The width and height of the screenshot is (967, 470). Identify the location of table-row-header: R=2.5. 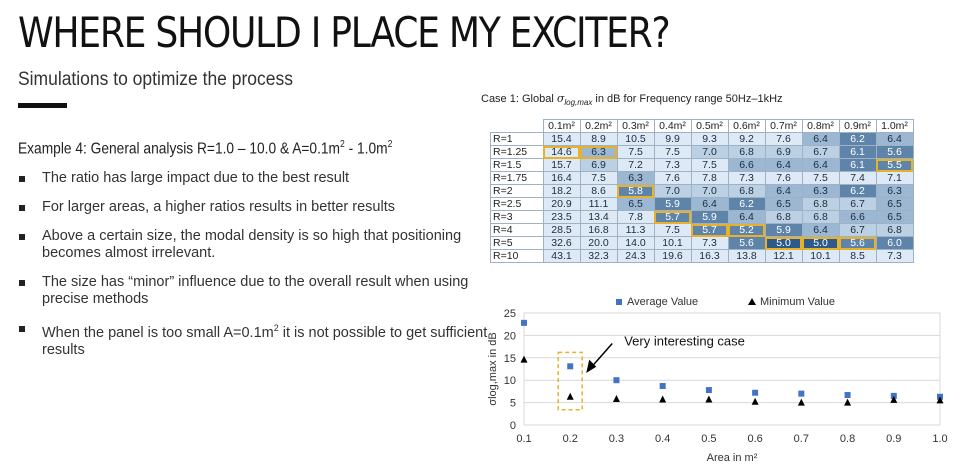
(517, 204).